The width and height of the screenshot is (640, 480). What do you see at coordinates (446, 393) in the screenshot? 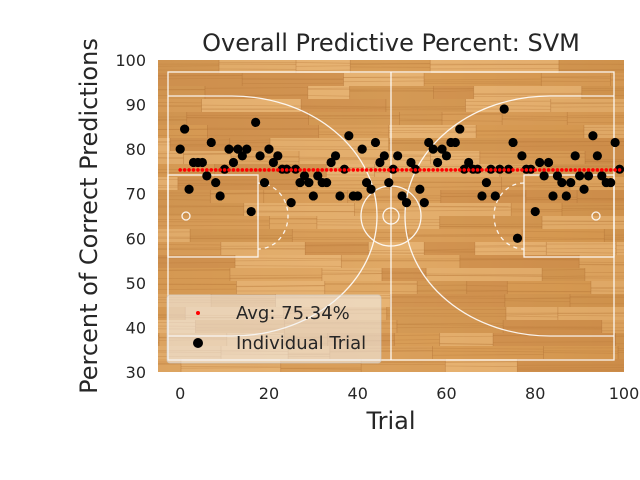
I see `x-tick-label: 60` at bounding box center [446, 393].